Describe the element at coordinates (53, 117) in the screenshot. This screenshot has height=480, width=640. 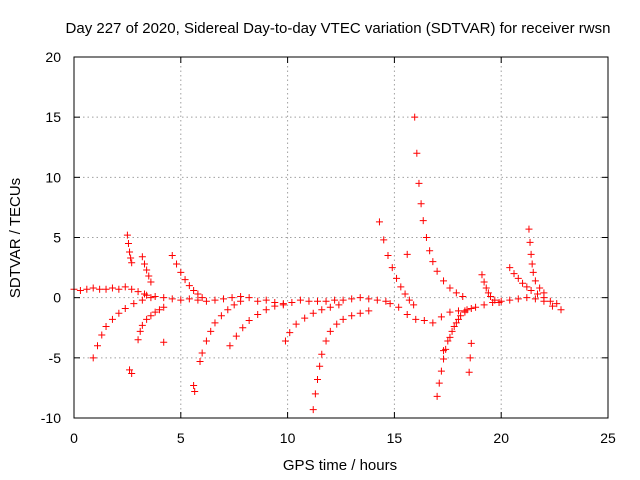
I see `y-tick-label: 15` at that location.